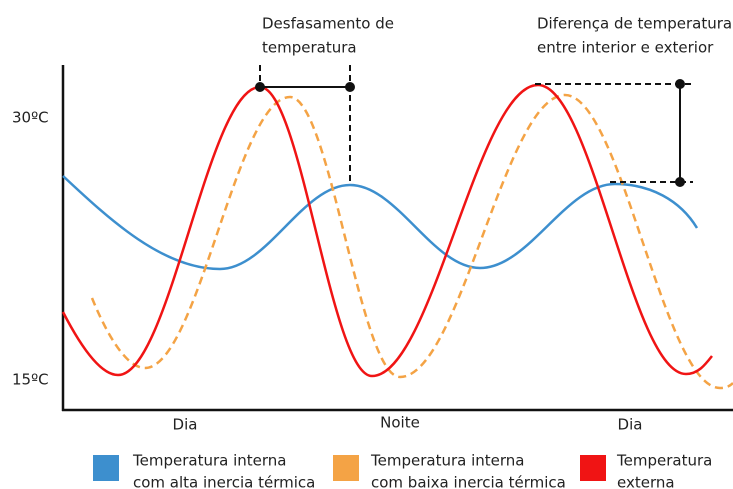  What do you see at coordinates (646, 481) in the screenshot?
I see `legend-label: externa` at bounding box center [646, 481].